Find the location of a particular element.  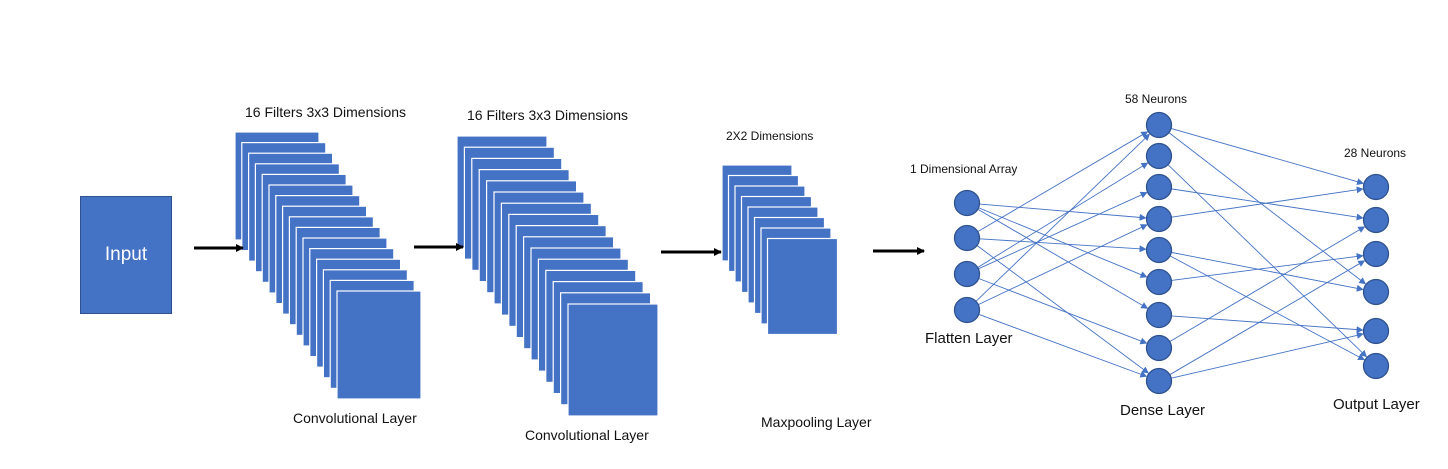

dense-layer-label: Dense Layer is located at coordinates (1163, 410).